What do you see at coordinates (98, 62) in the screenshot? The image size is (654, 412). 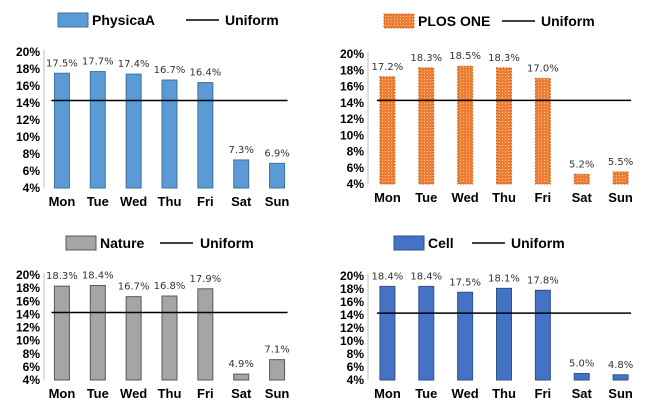 I see `data-label: 17.7%` at bounding box center [98, 62].